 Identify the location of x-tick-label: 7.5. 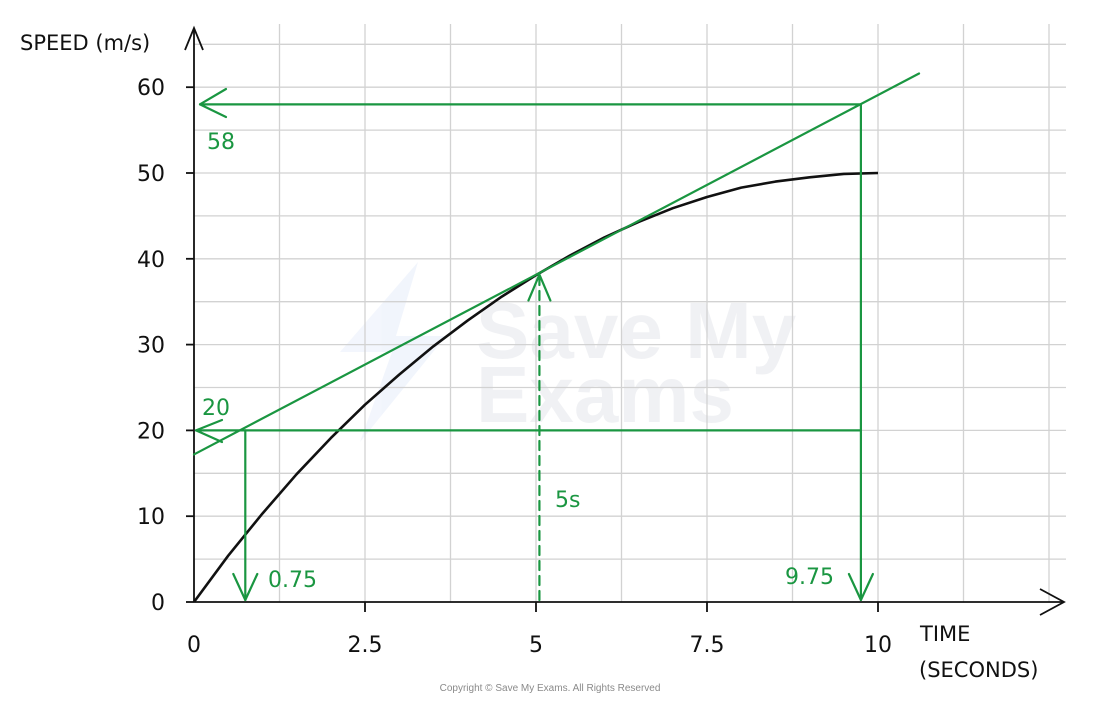
(707, 645).